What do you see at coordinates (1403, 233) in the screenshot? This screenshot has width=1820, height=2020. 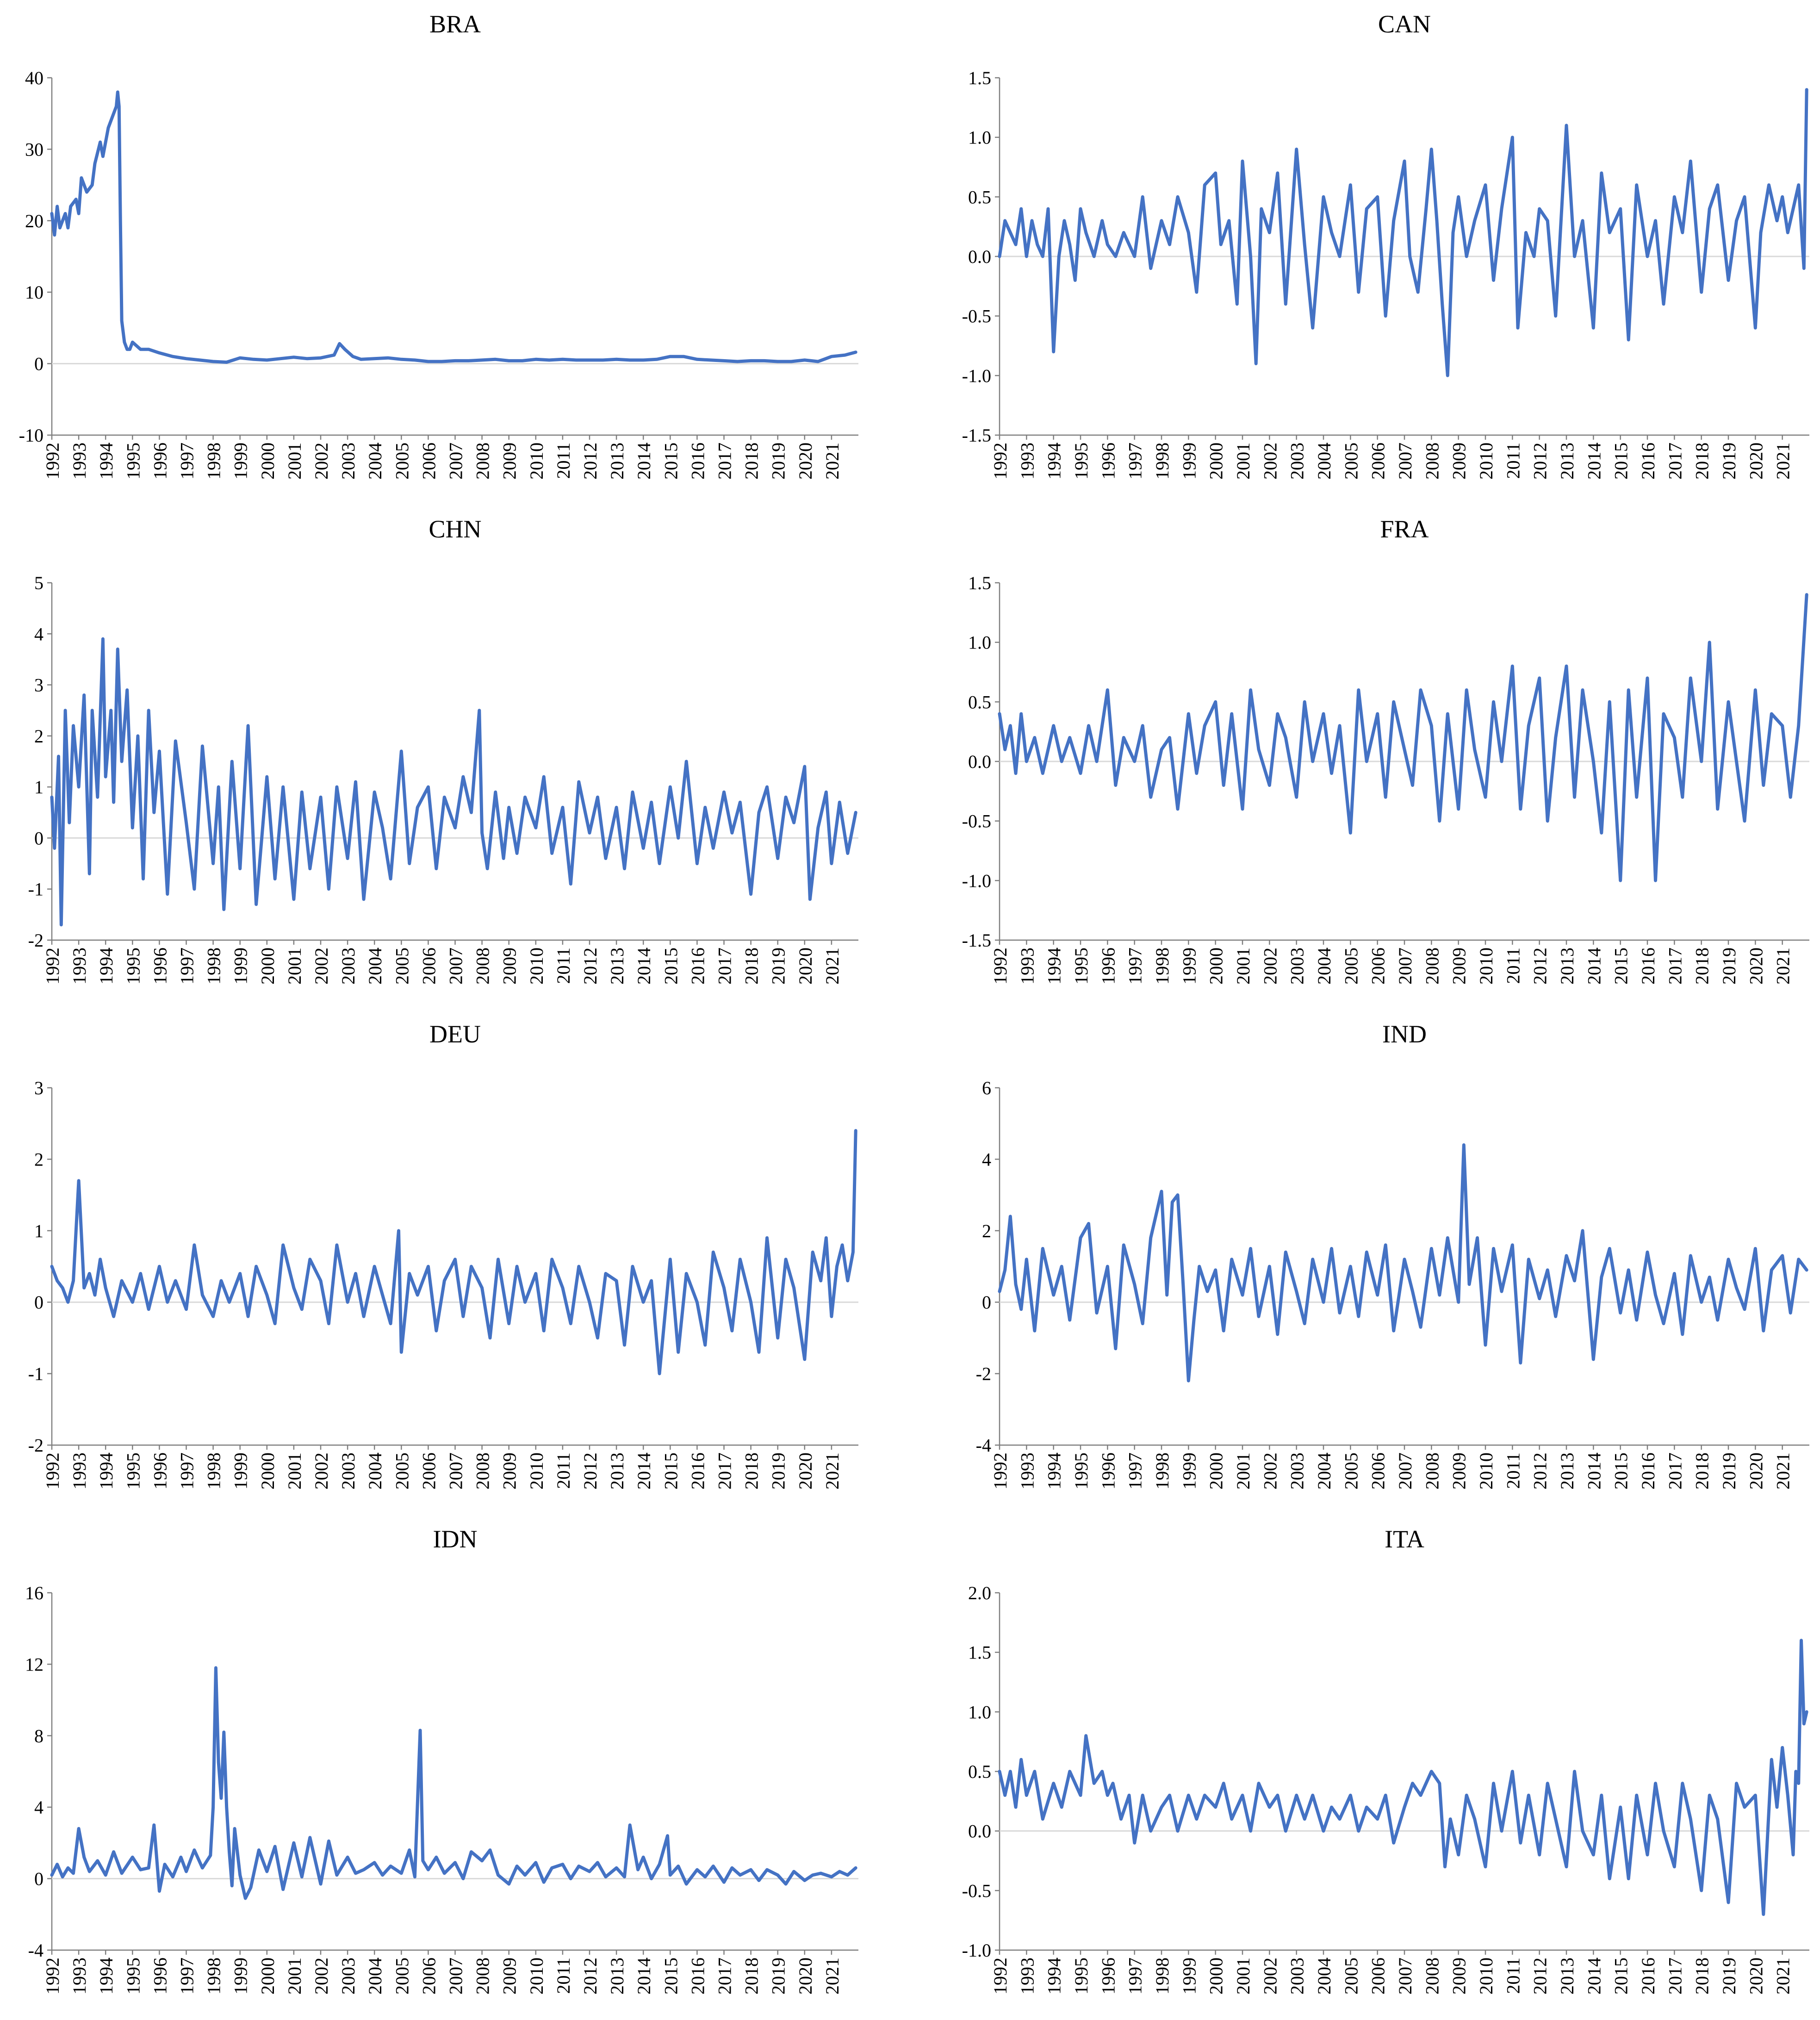 I see `series-line-can` at bounding box center [1403, 233].